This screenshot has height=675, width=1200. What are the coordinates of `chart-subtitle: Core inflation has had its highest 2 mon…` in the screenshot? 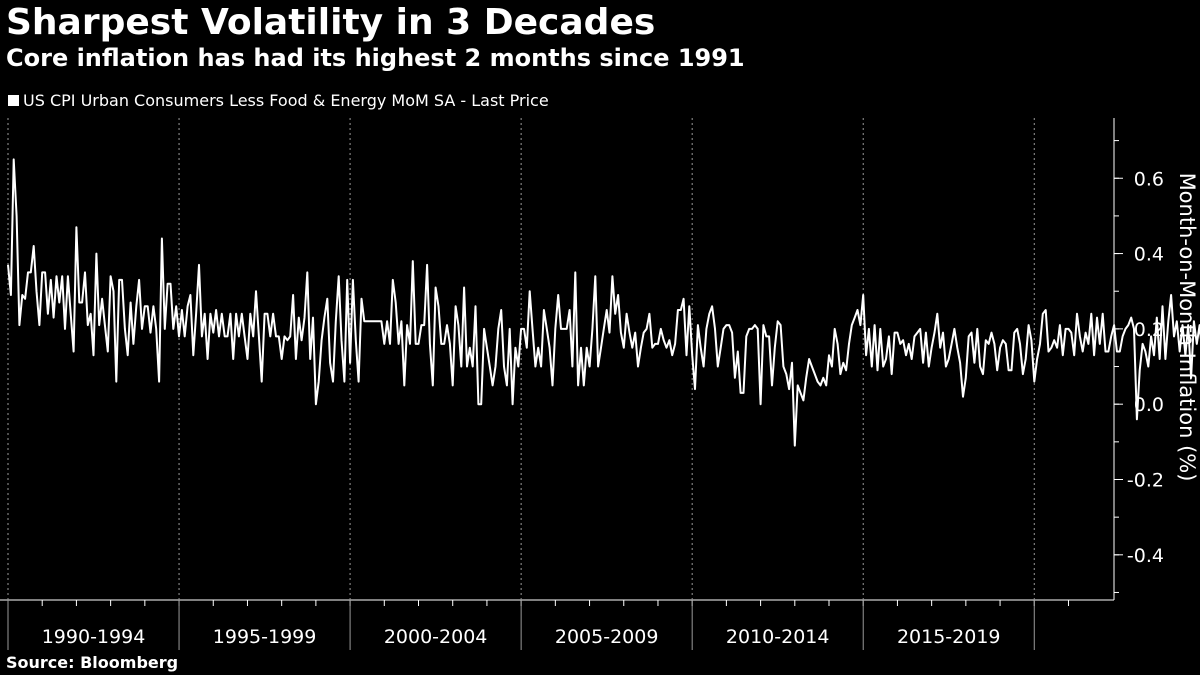 It's located at (375, 58).